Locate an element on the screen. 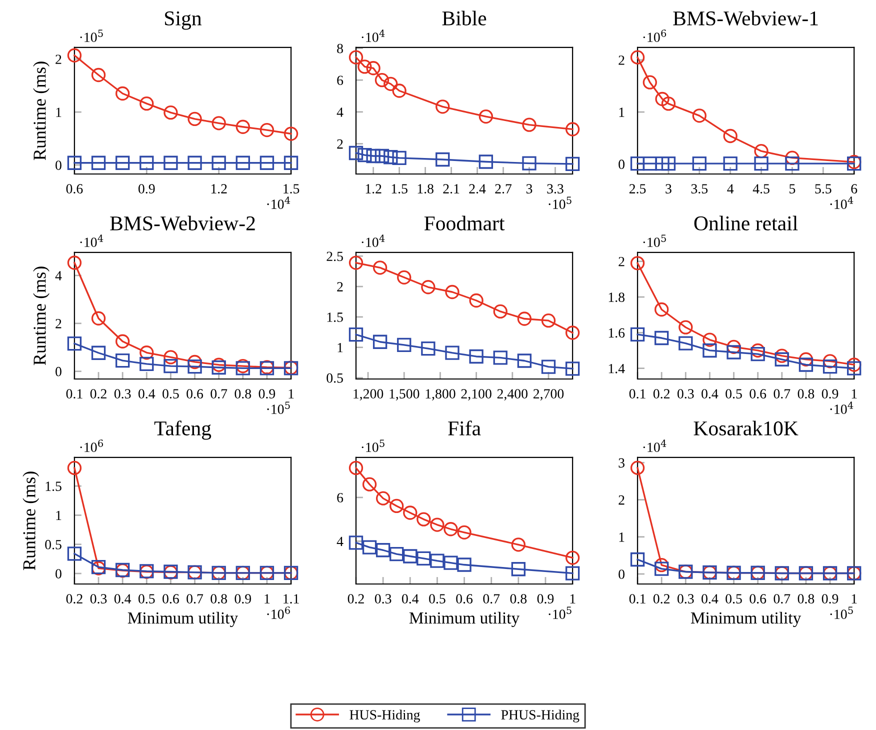  chart-title: Kosarak10K is located at coordinates (746, 428).